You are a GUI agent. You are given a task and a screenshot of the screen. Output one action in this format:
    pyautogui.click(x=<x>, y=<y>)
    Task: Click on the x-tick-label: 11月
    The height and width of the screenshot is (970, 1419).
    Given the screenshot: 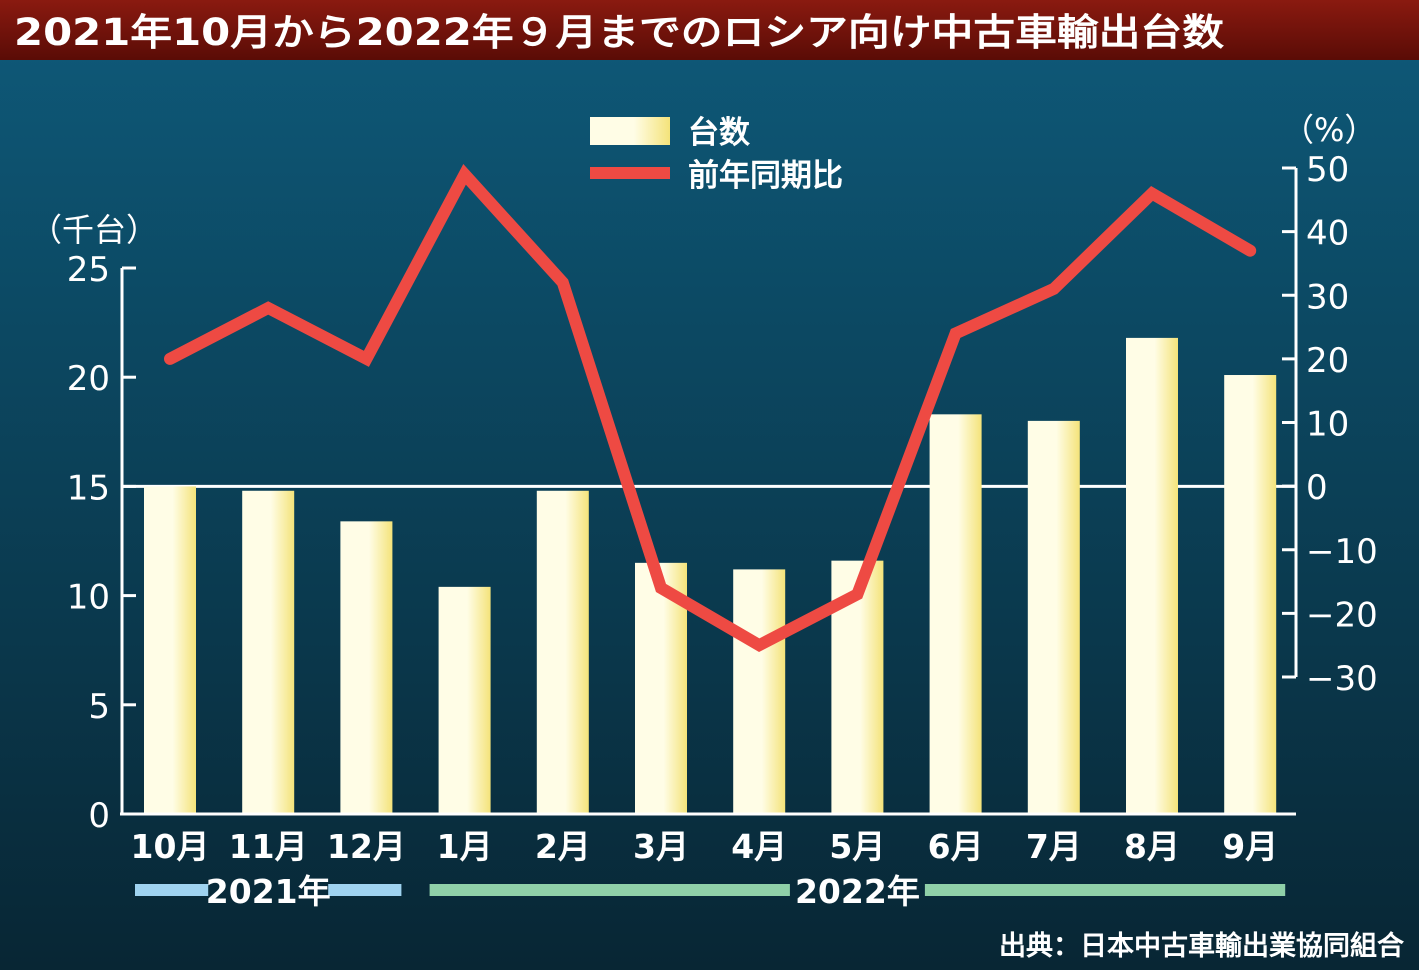 What is the action you would take?
    pyautogui.click(x=268, y=846)
    